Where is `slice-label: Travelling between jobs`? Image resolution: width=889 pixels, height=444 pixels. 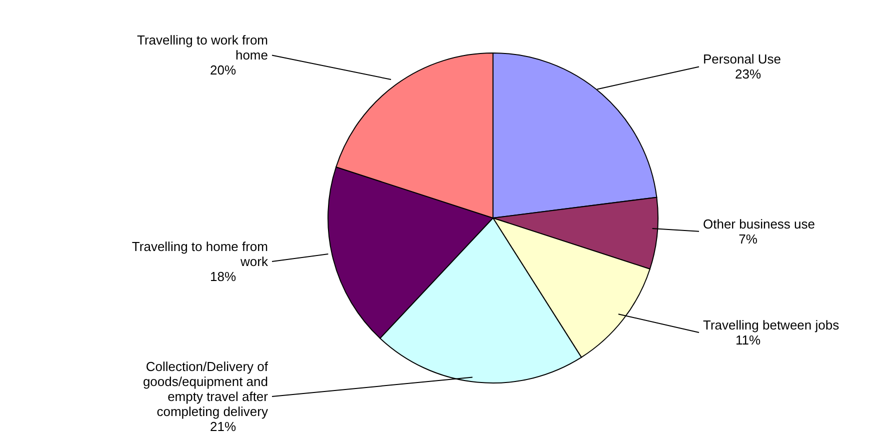
slice-label: Travelling between jobs is located at coordinates (771, 325).